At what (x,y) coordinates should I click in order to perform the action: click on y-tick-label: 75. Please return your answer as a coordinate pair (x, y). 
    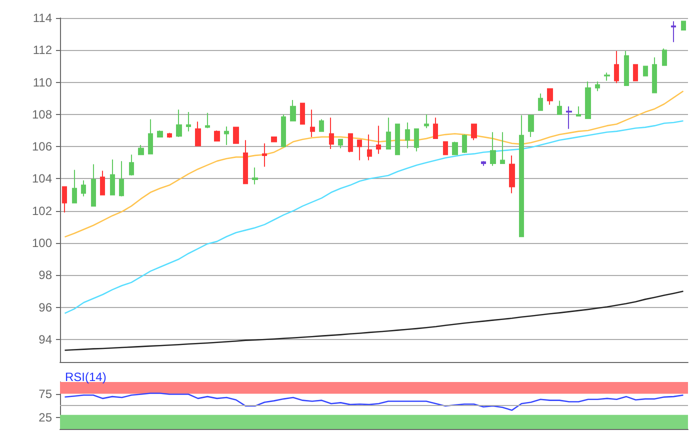
    Looking at the image, I should click on (45, 393).